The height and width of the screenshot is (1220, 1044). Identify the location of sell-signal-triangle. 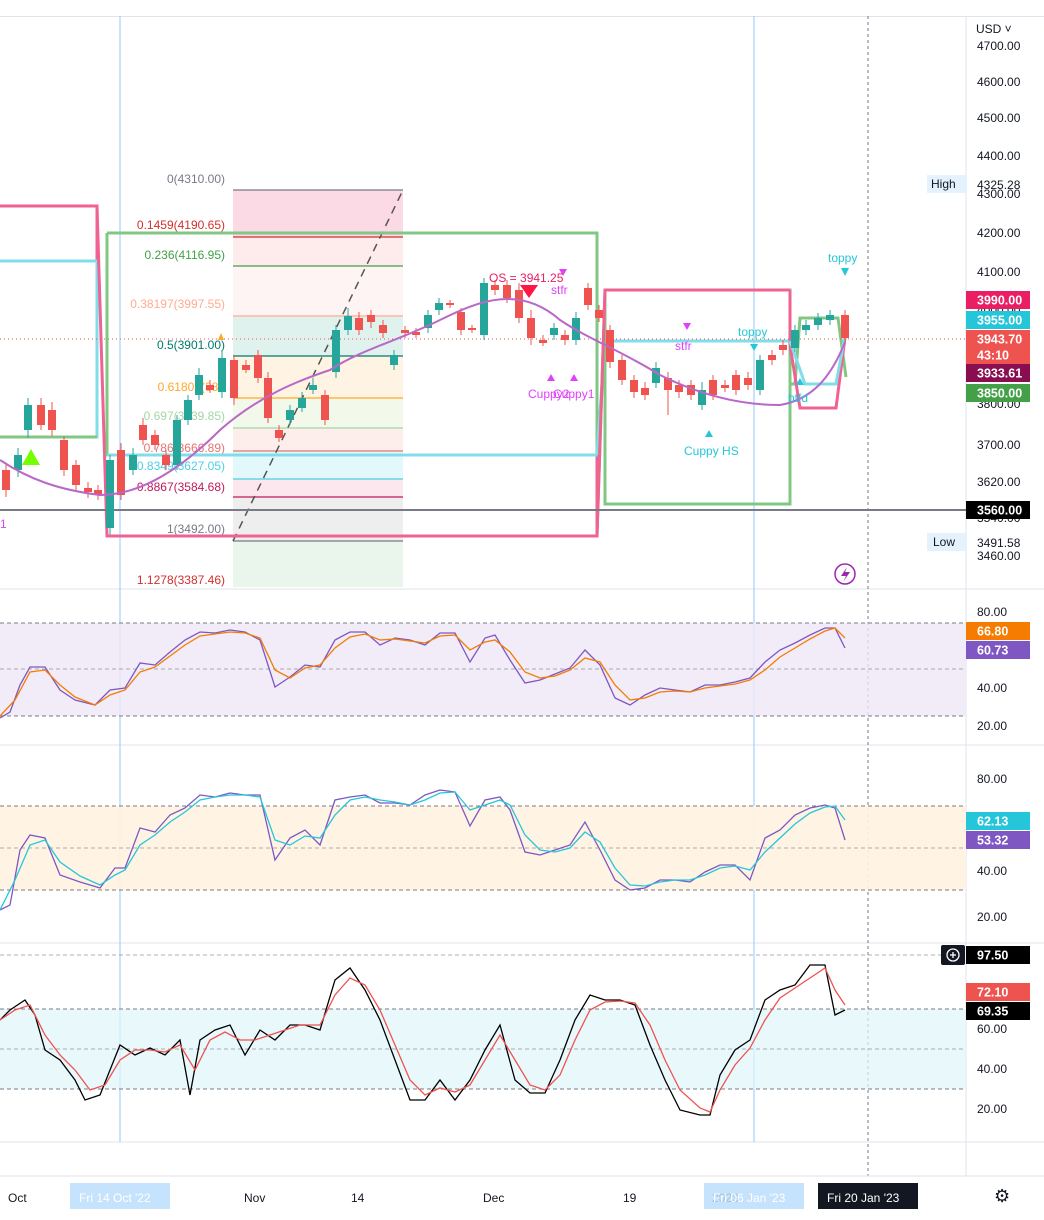
(529, 291).